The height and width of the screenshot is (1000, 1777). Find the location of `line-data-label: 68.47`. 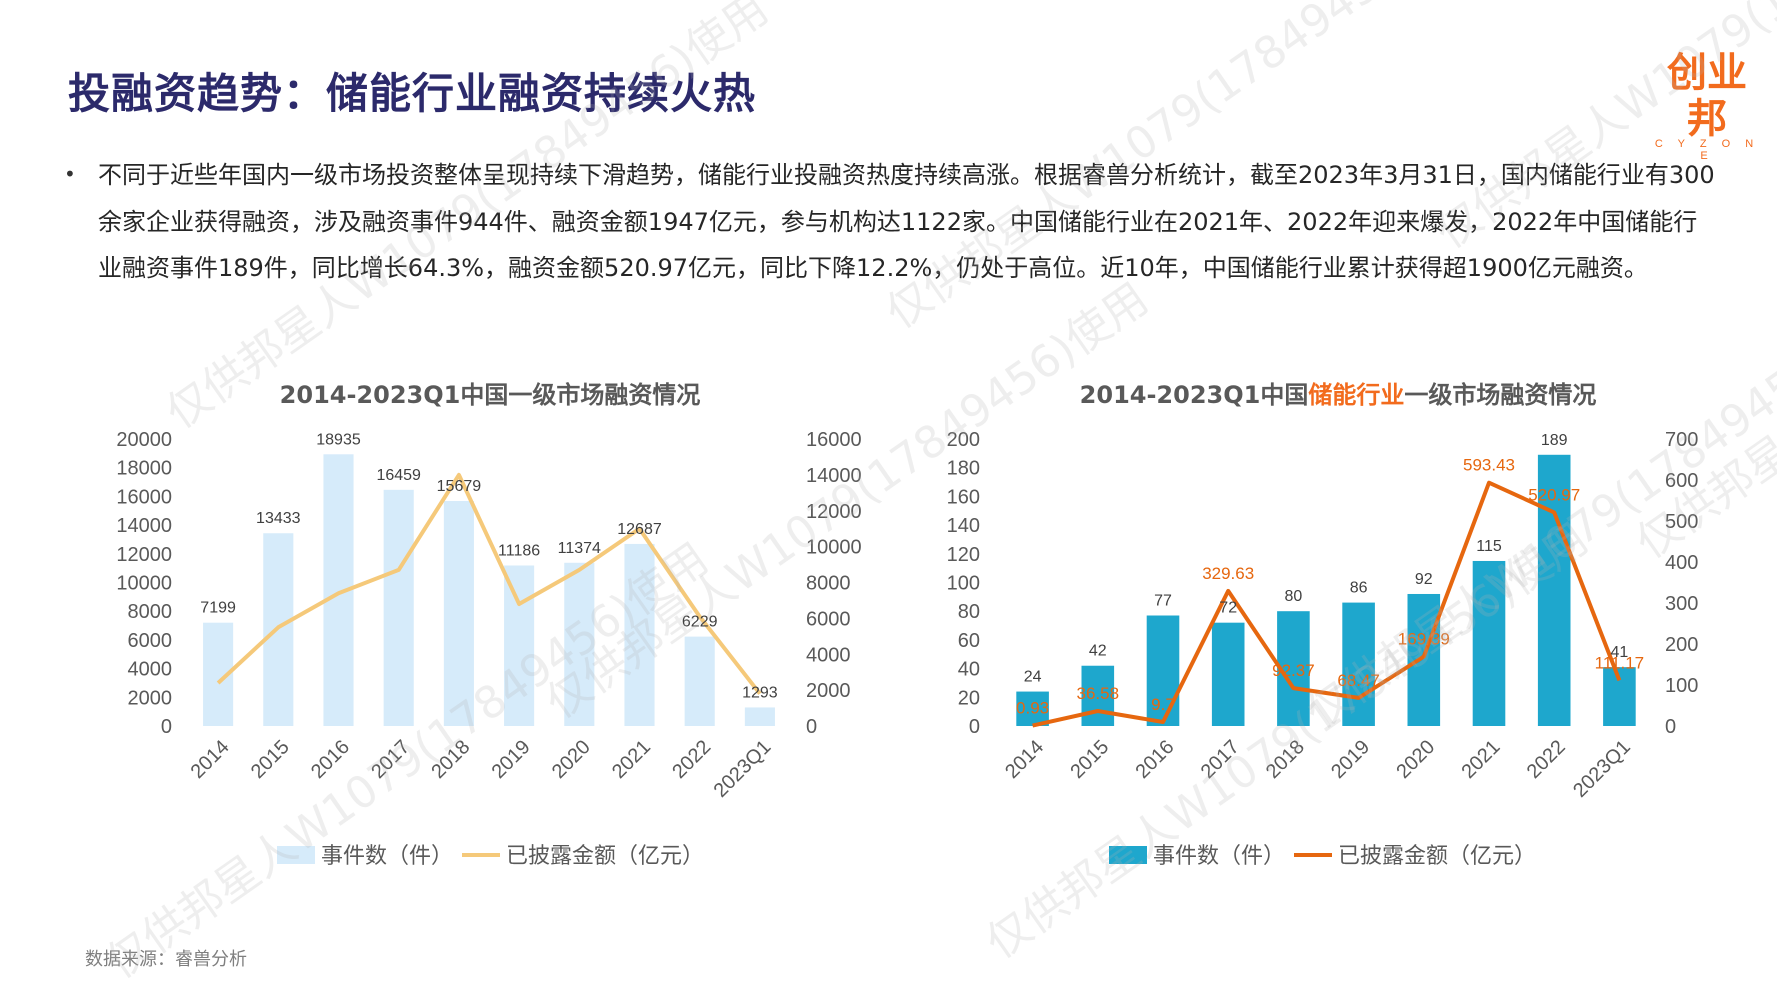

line-data-label: 68.47 is located at coordinates (1358, 680).